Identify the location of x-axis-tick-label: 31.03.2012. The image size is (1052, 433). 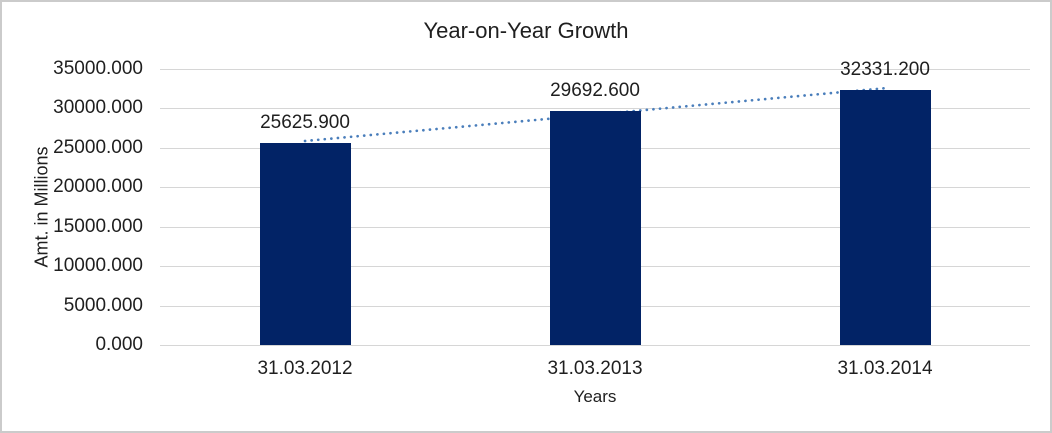
(305, 368).